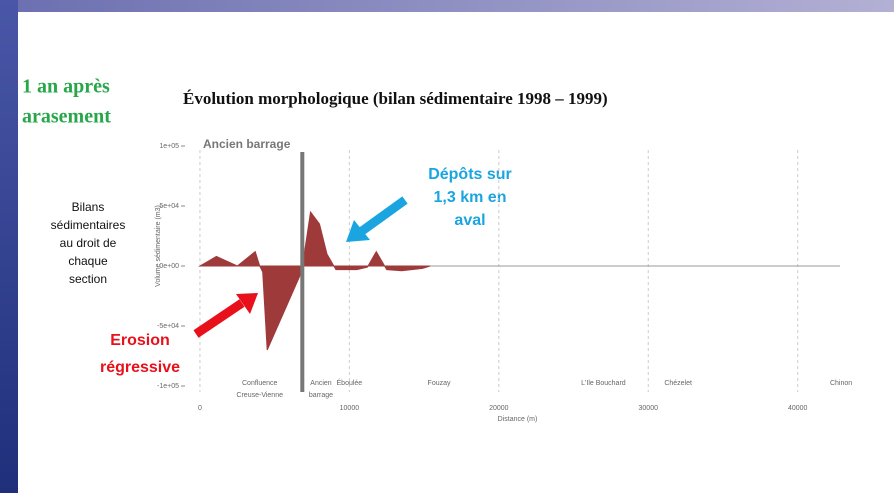 Image resolution: width=894 pixels, height=493 pixels. I want to click on location-label: Ancien, so click(321, 383).